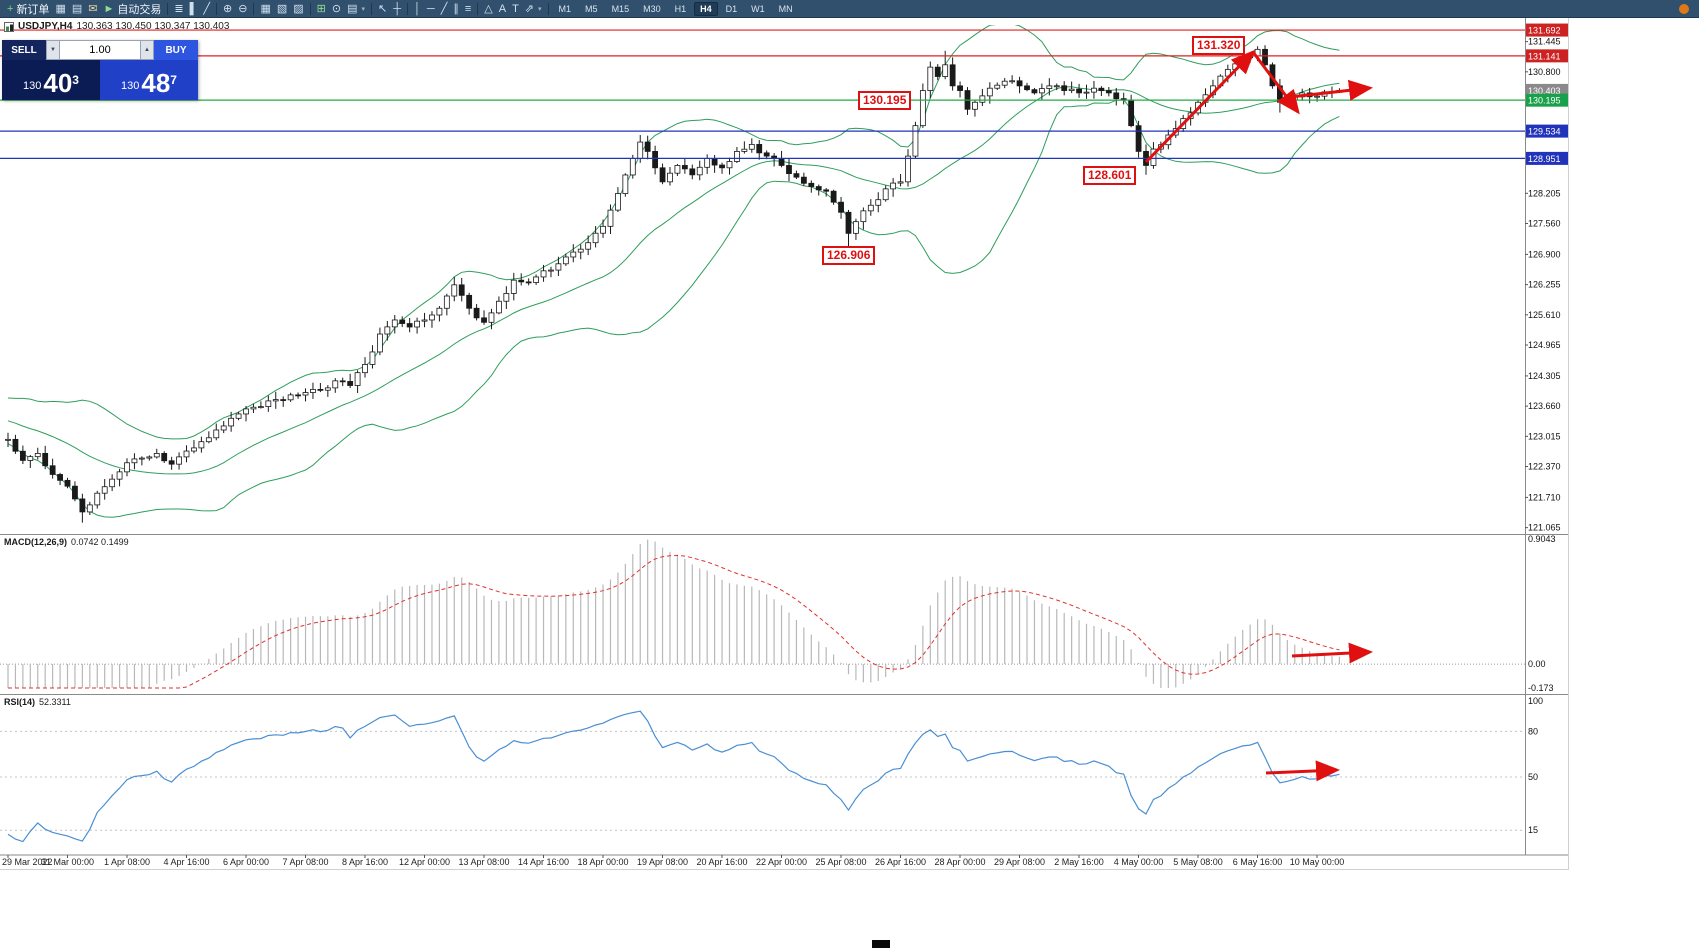  Describe the element at coordinates (130, 86) in the screenshot. I see `buy-price-figure: 130` at that location.